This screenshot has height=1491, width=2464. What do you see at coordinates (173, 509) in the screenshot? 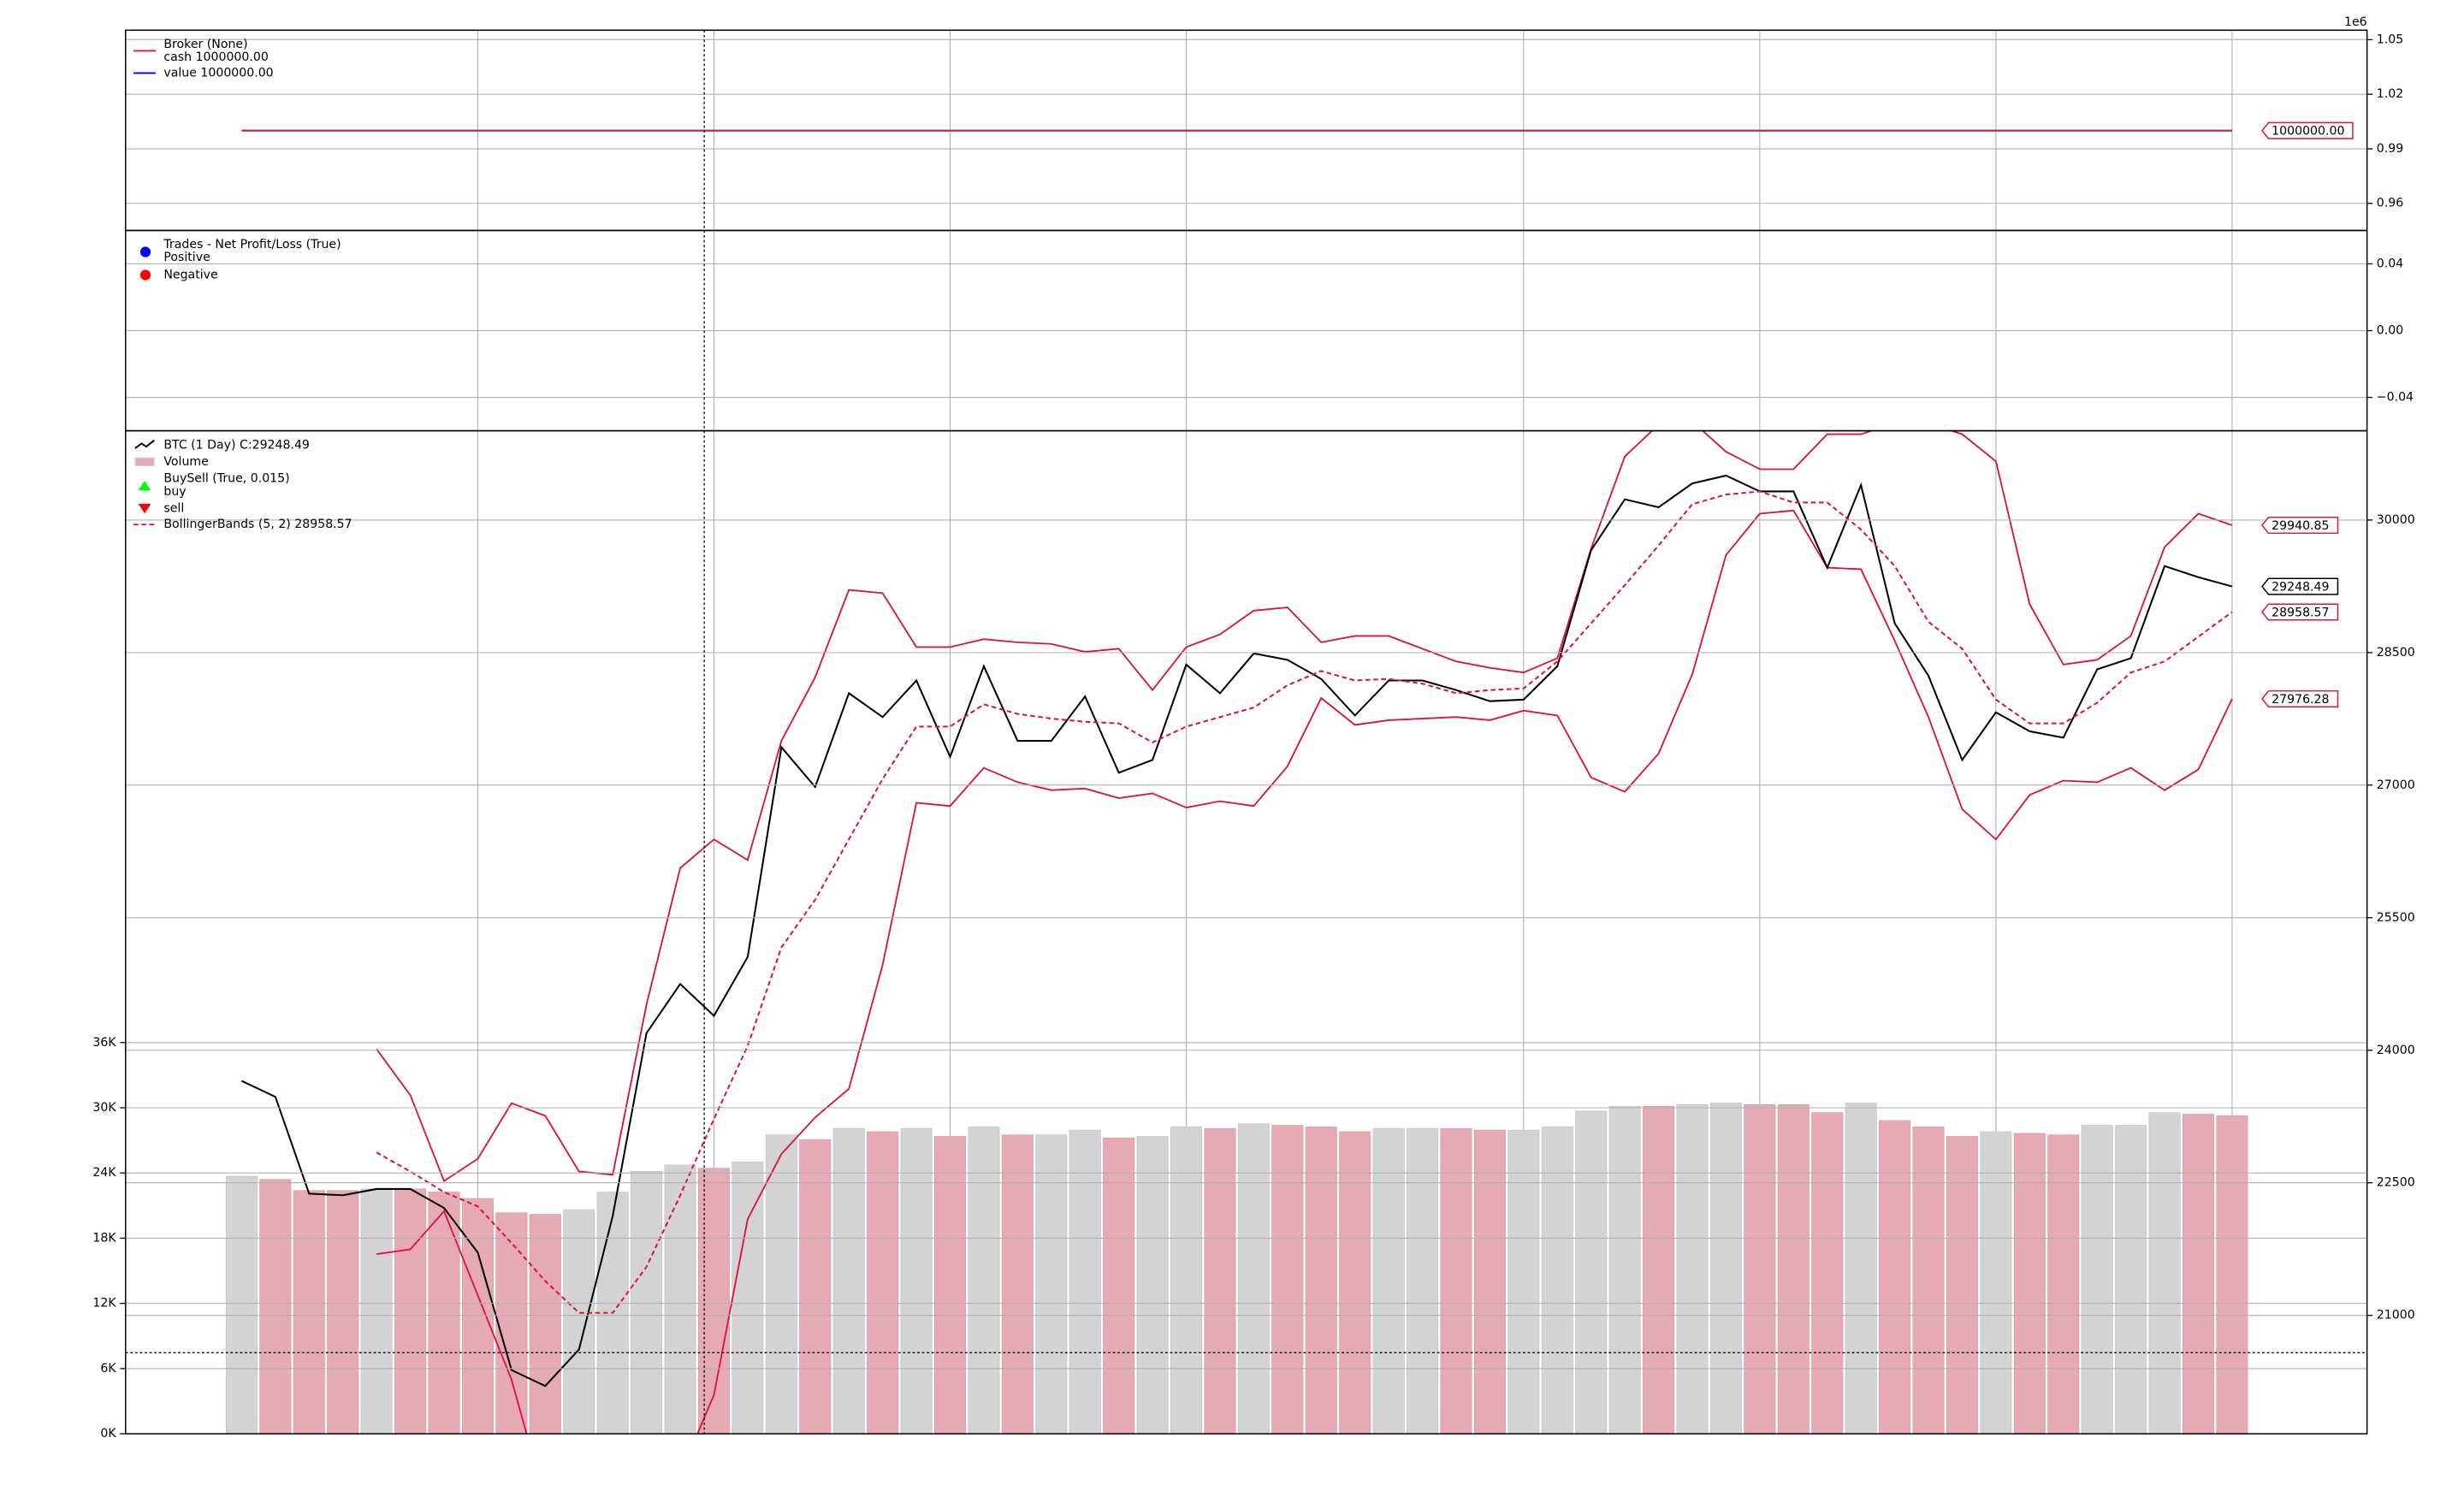
I see `legend-label: sell` at bounding box center [173, 509].